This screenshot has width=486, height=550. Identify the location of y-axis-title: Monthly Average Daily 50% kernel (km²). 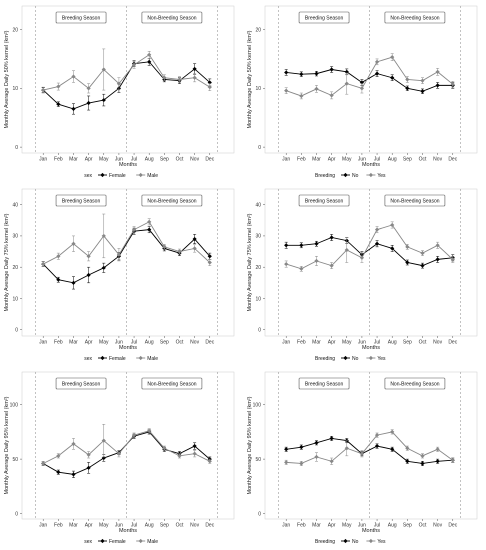
(7, 79).